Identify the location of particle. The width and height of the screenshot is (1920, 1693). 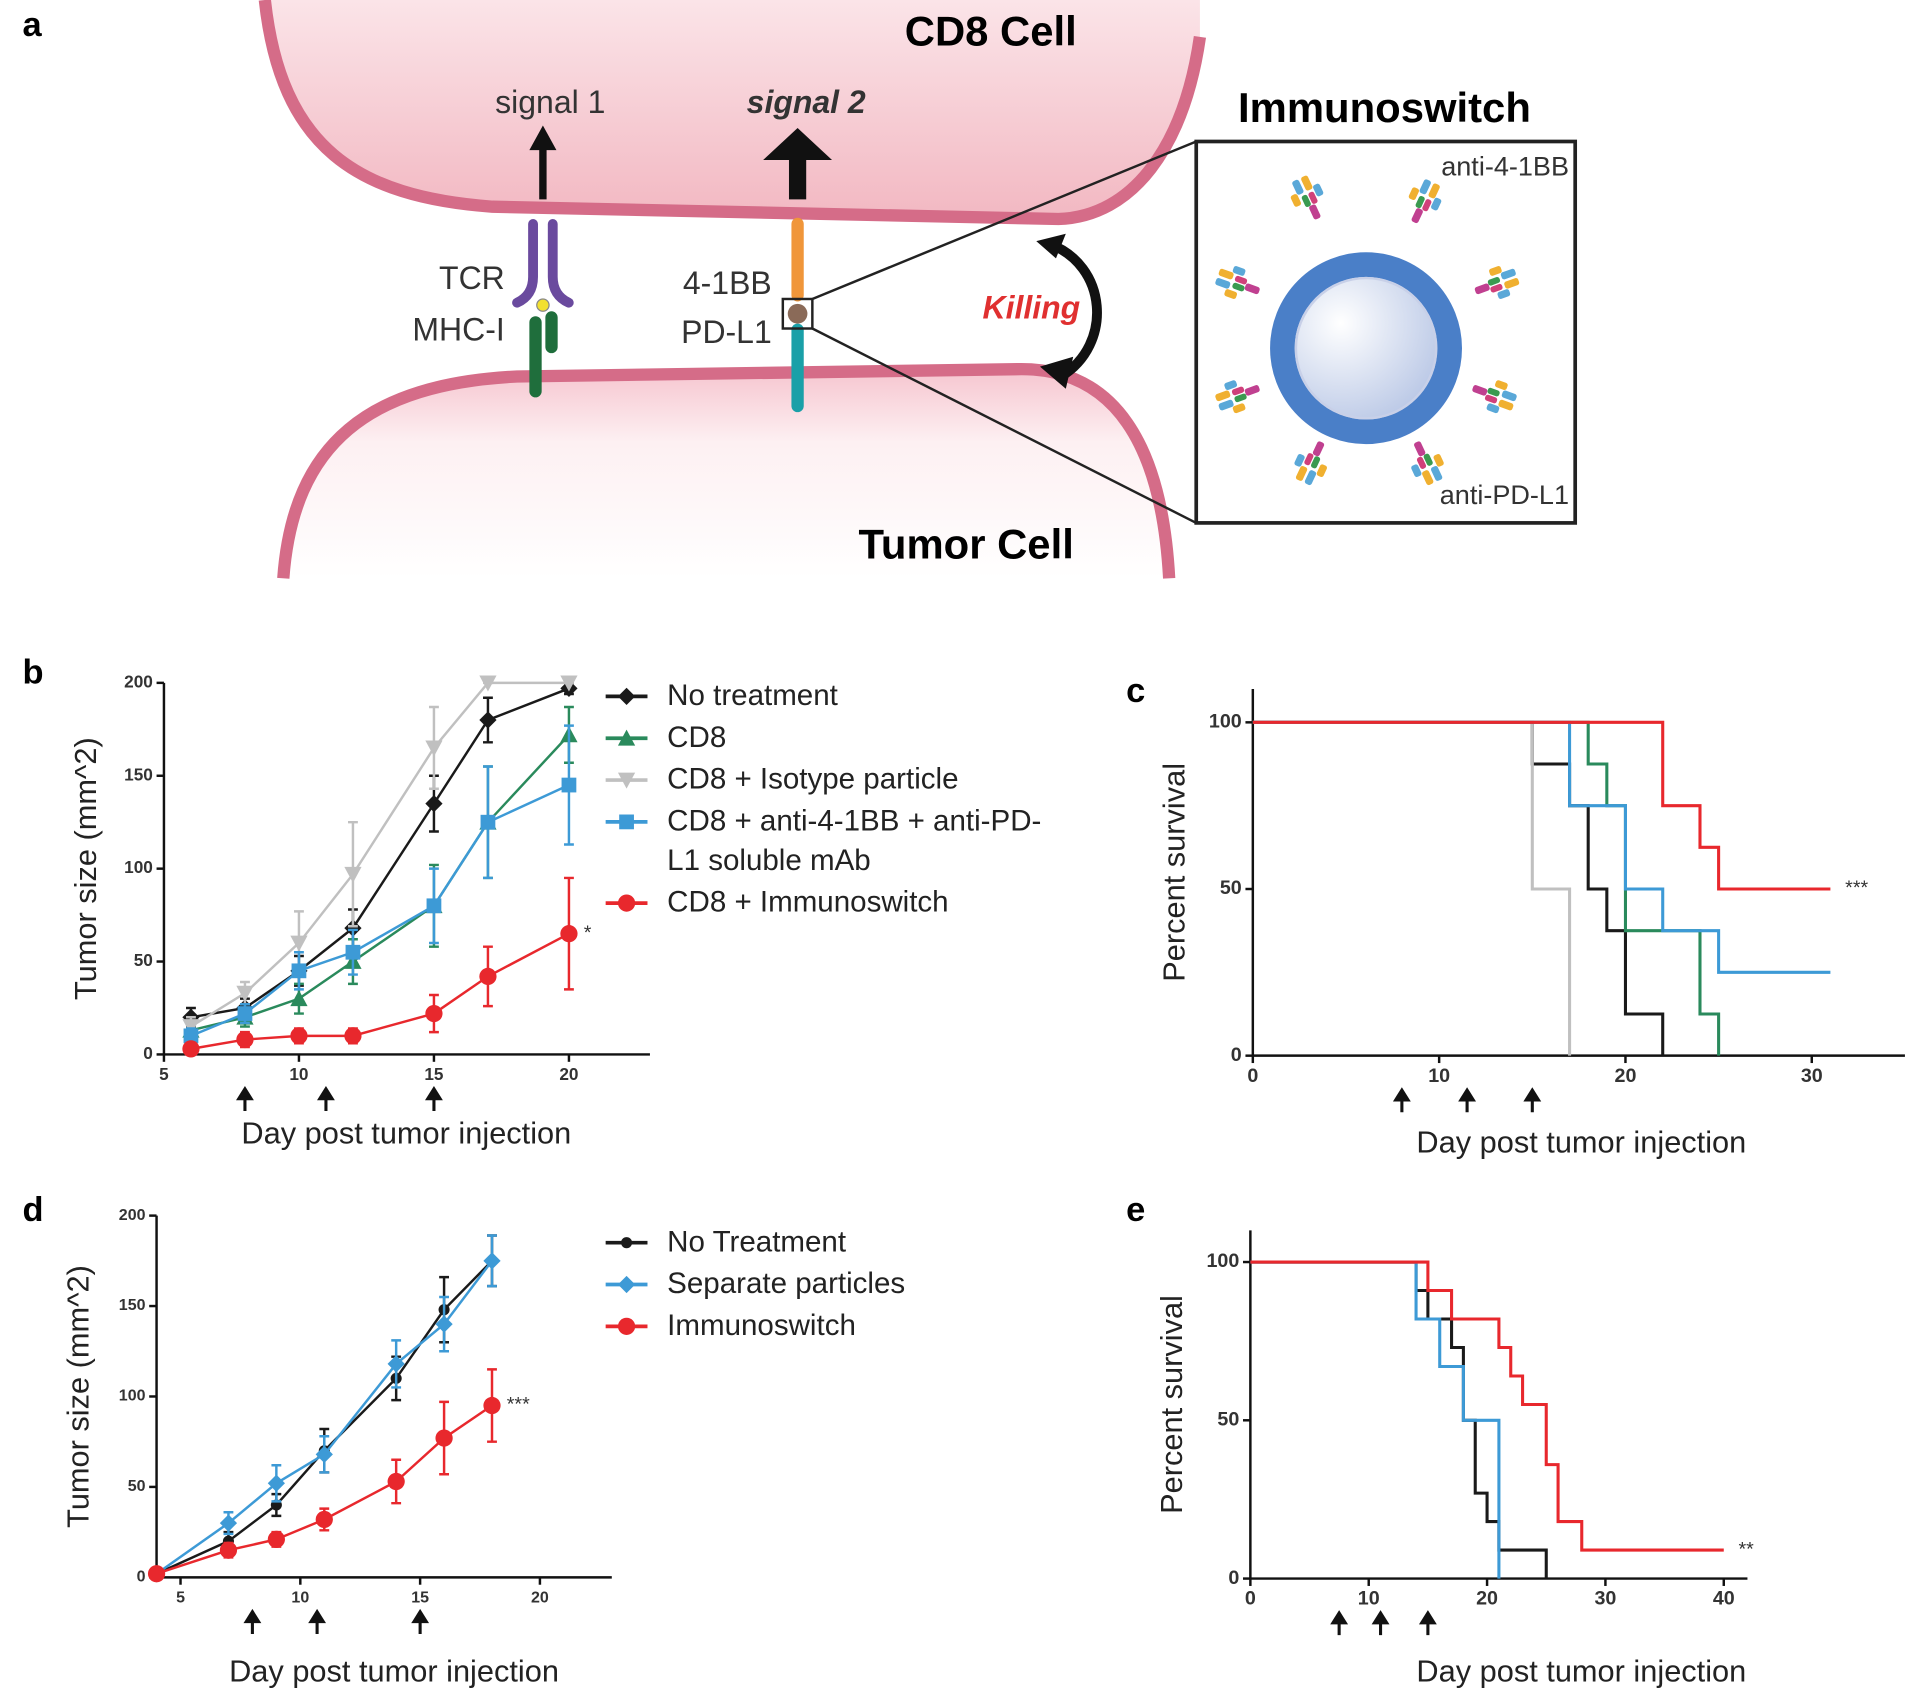
(797, 313).